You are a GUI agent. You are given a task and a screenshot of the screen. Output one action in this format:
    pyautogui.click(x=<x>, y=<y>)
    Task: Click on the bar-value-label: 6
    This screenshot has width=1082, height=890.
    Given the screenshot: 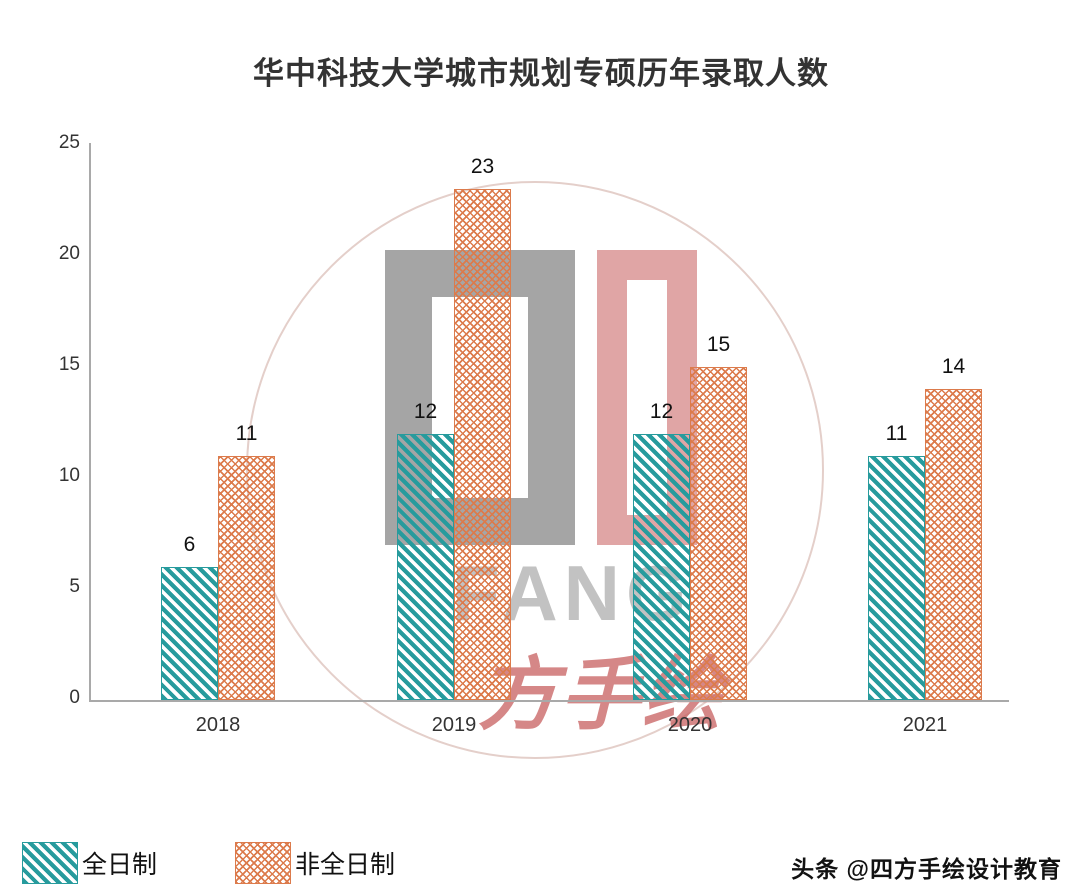 What is the action you would take?
    pyautogui.click(x=189, y=544)
    